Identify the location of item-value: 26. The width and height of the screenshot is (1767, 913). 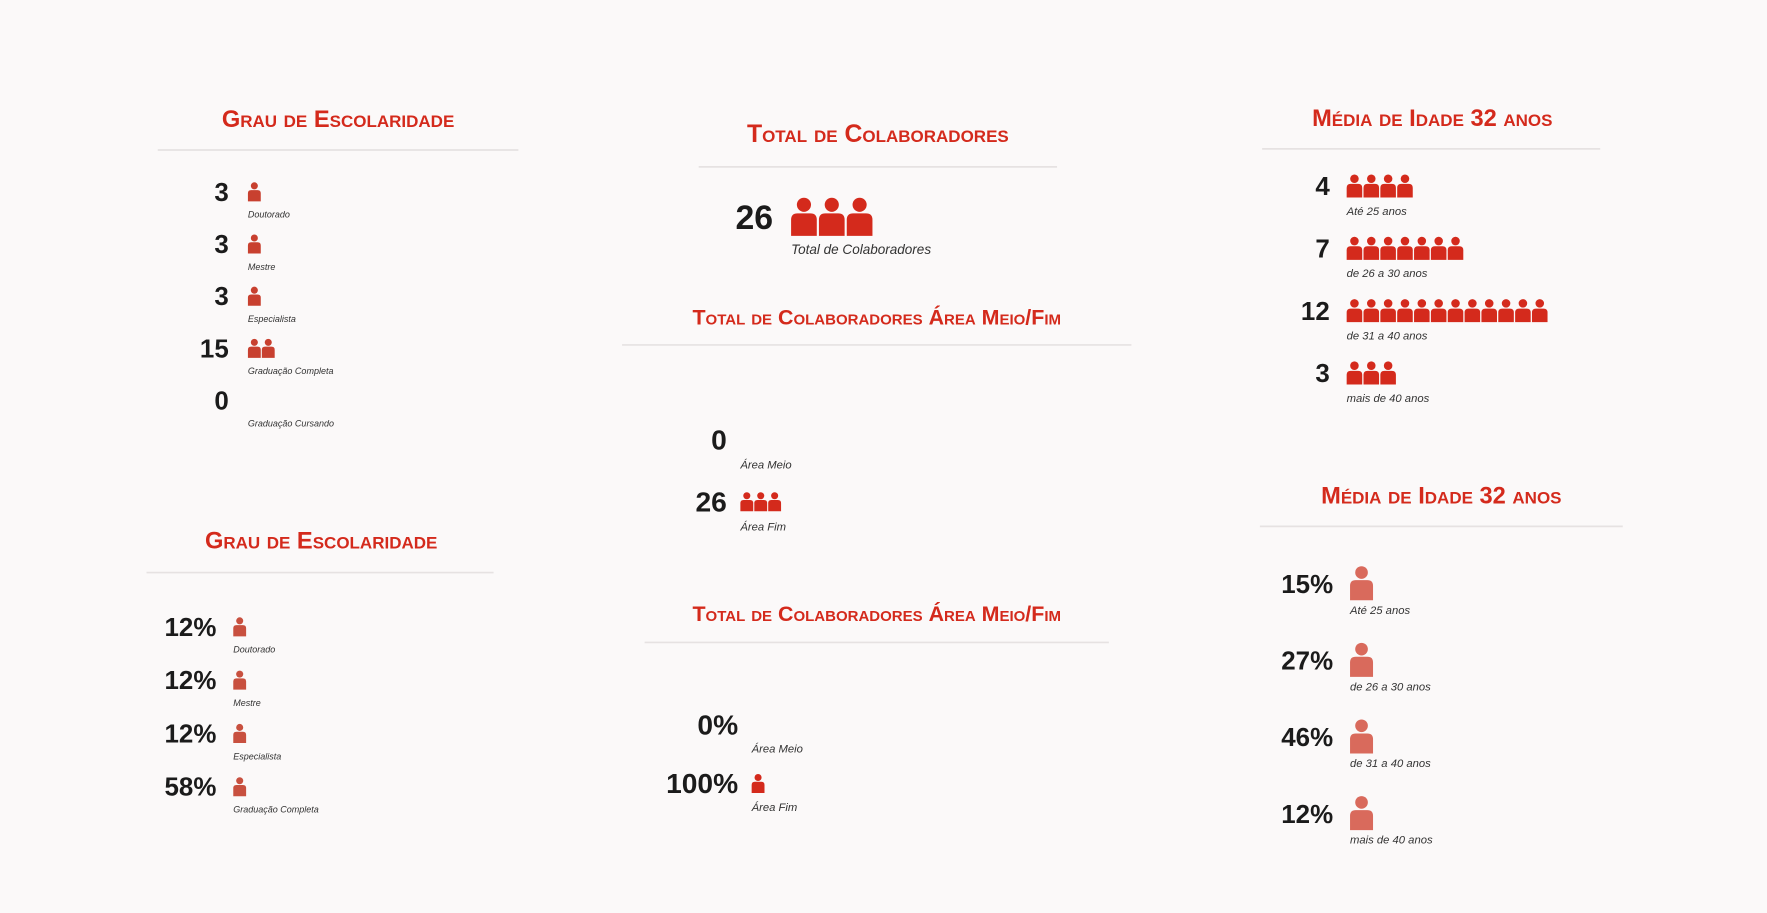
(711, 501).